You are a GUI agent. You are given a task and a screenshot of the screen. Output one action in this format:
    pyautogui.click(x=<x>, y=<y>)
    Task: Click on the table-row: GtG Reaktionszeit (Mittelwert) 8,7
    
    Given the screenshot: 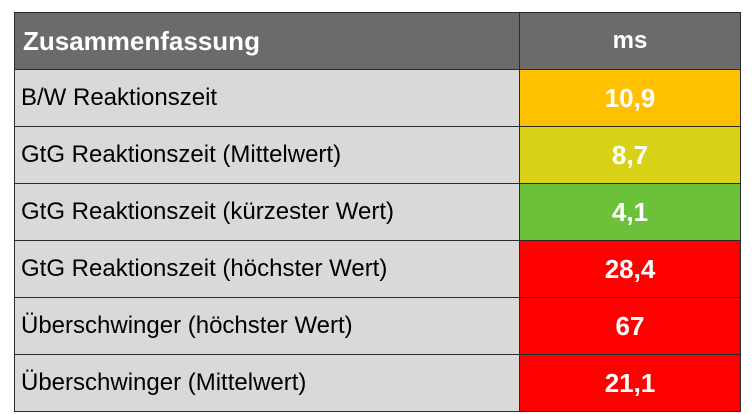 What is the action you would take?
    pyautogui.click(x=377, y=155)
    